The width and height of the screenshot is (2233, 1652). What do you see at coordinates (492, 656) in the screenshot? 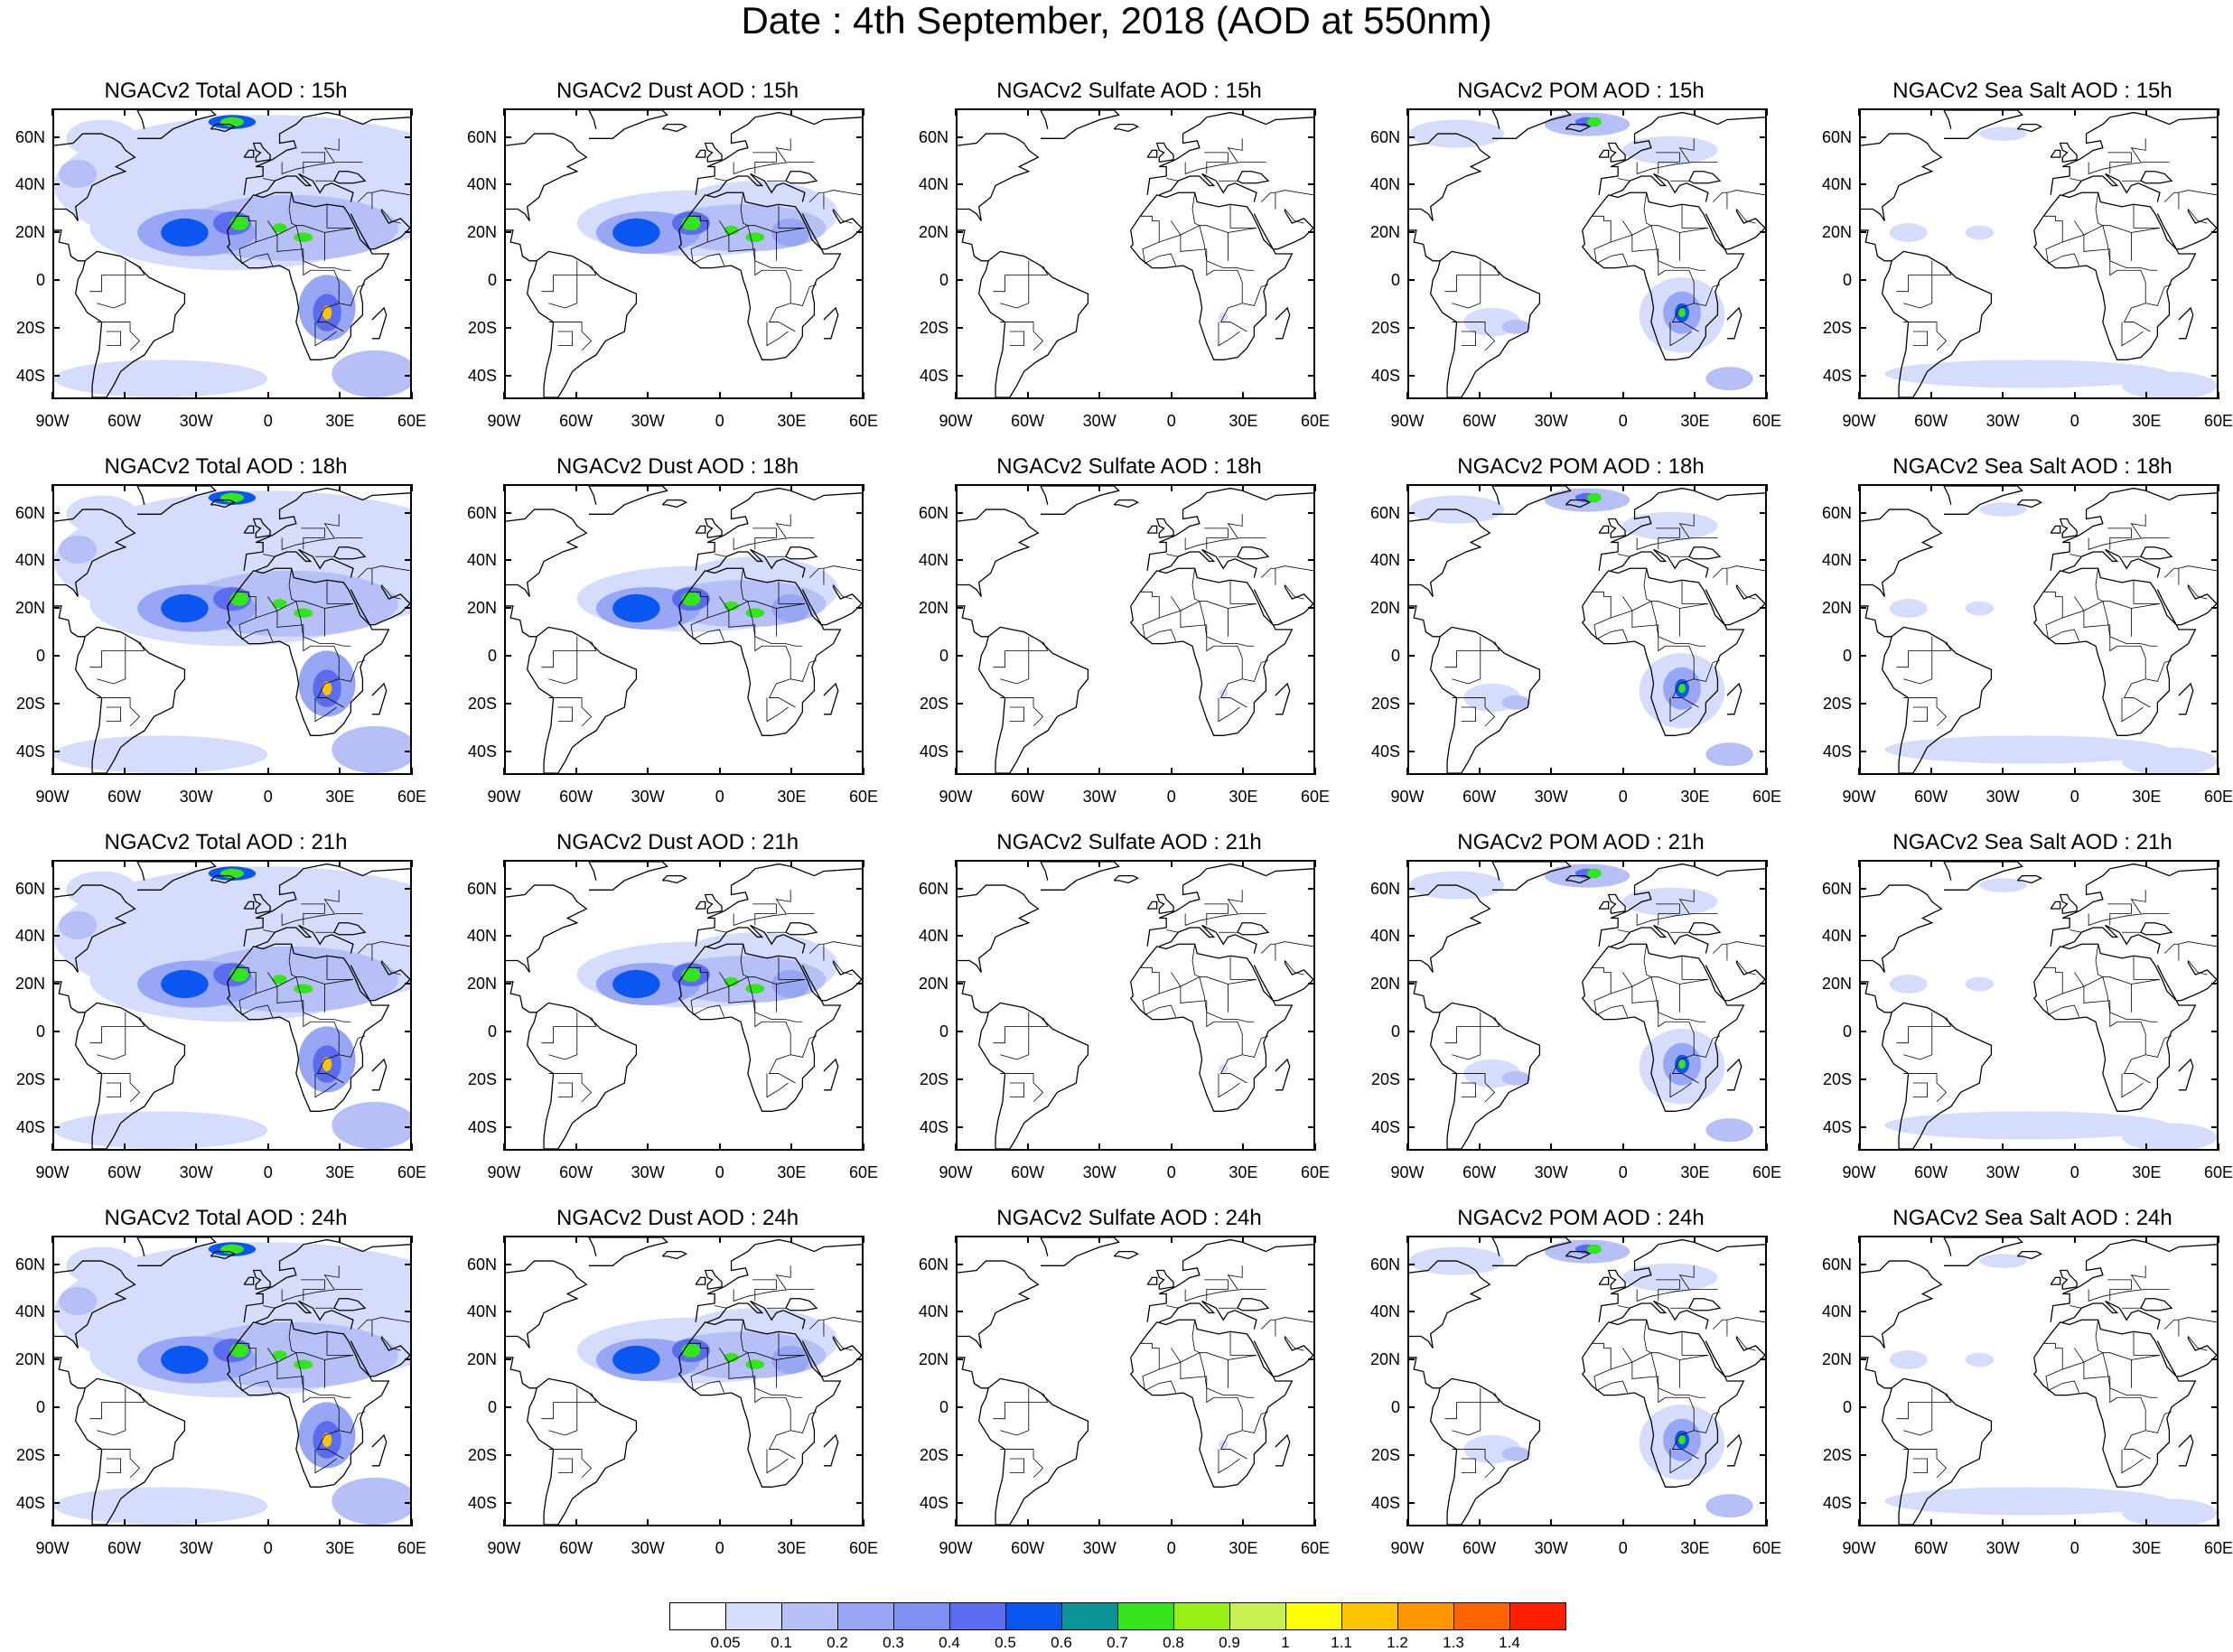
I see `lat-label: 0` at bounding box center [492, 656].